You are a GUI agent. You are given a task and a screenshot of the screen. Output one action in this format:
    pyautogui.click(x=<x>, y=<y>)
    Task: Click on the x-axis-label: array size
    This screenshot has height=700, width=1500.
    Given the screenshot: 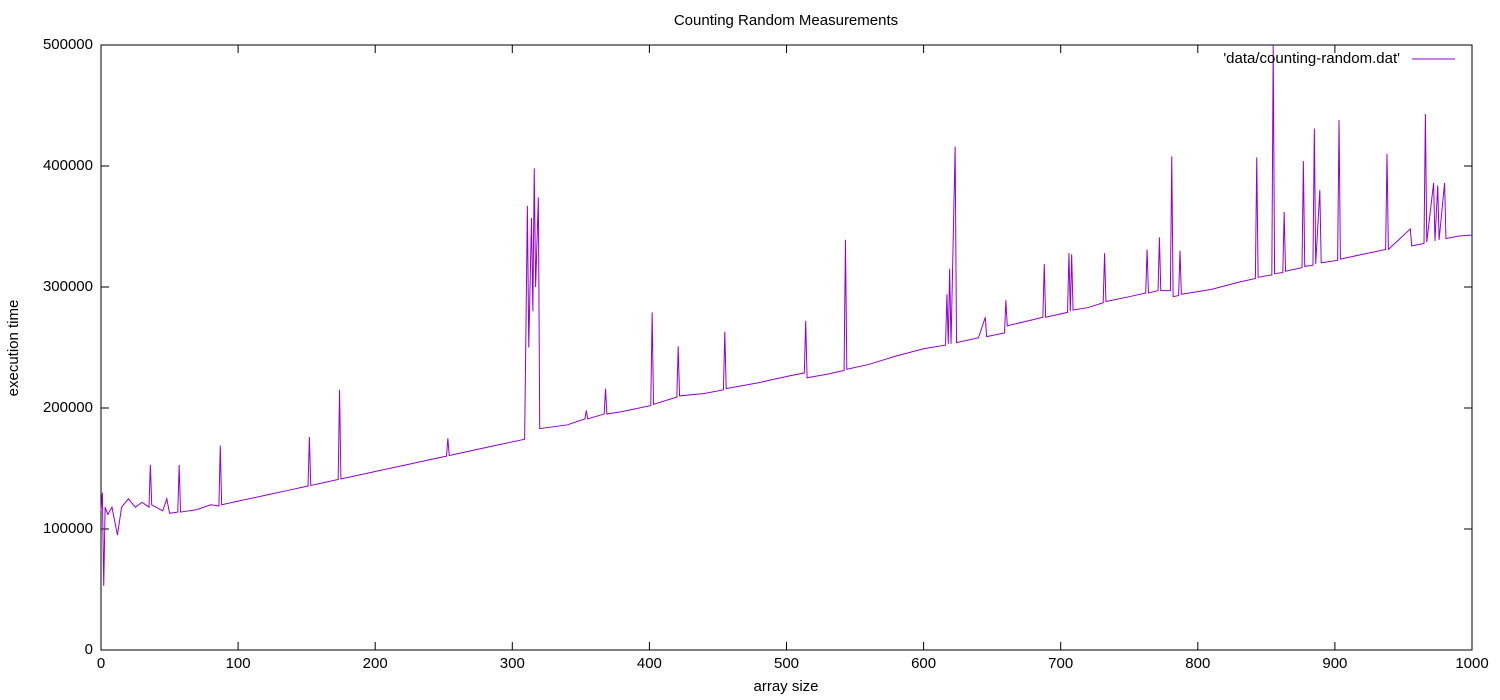 What is the action you would take?
    pyautogui.click(x=785, y=686)
    